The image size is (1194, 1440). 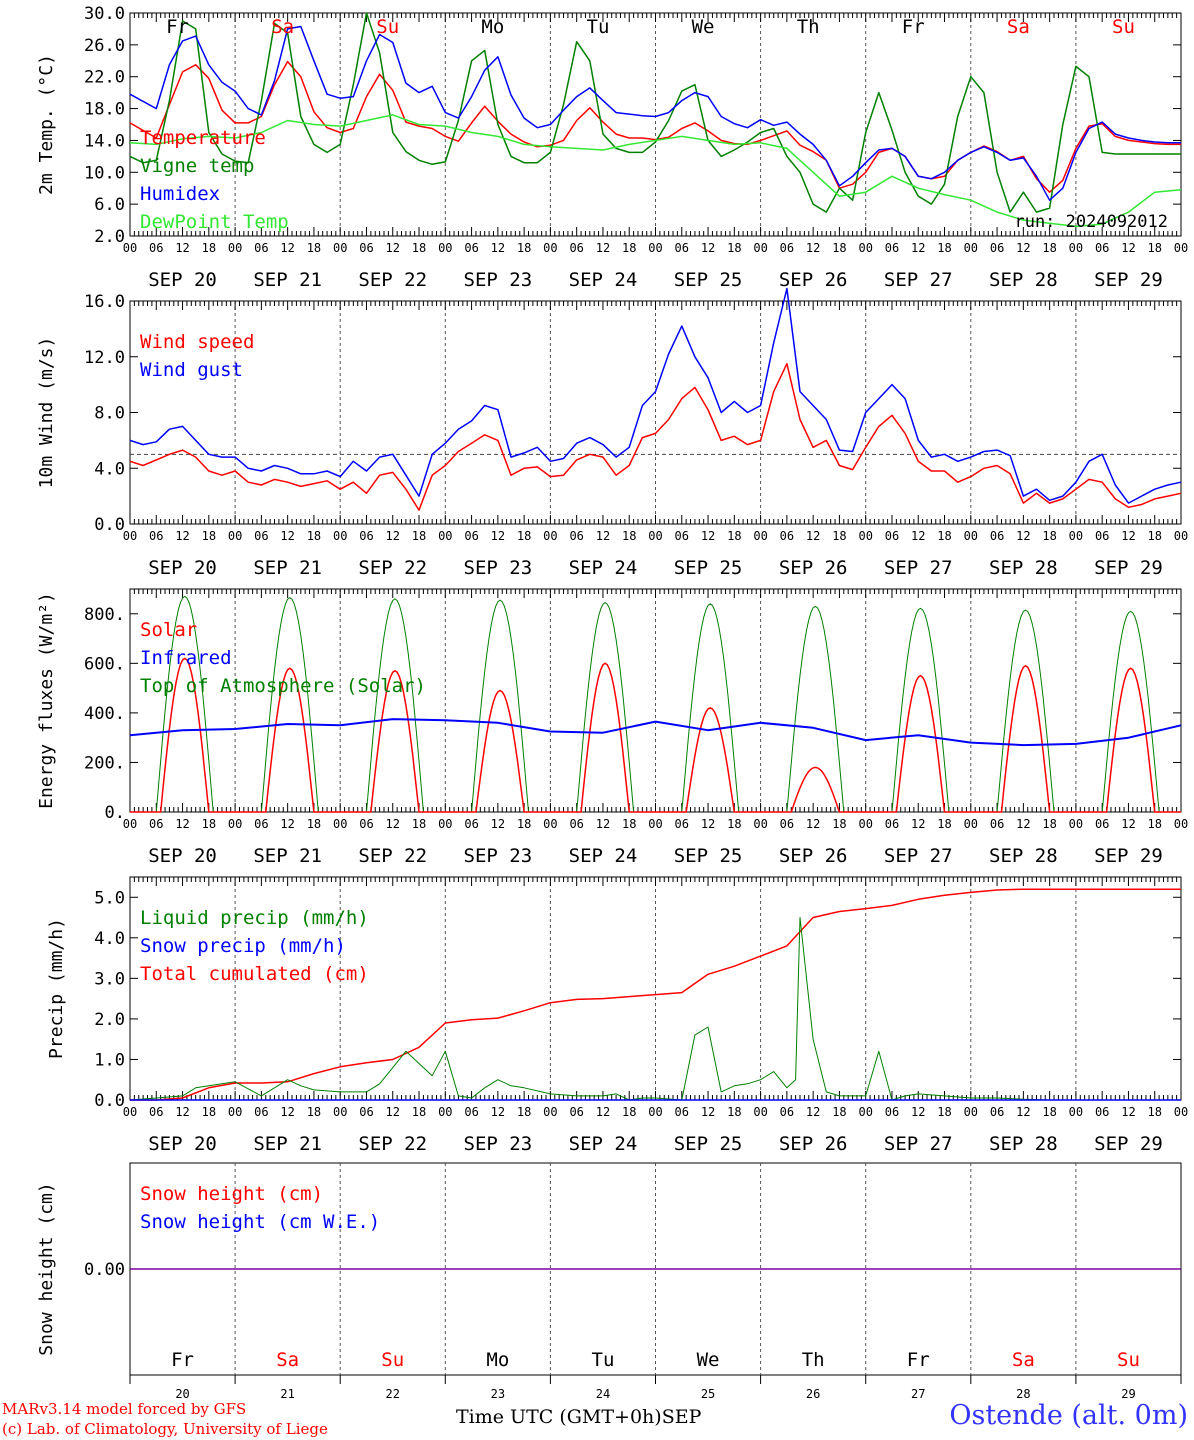 I want to click on legend-entry: Snow precip (mm/h), so click(x=243, y=946).